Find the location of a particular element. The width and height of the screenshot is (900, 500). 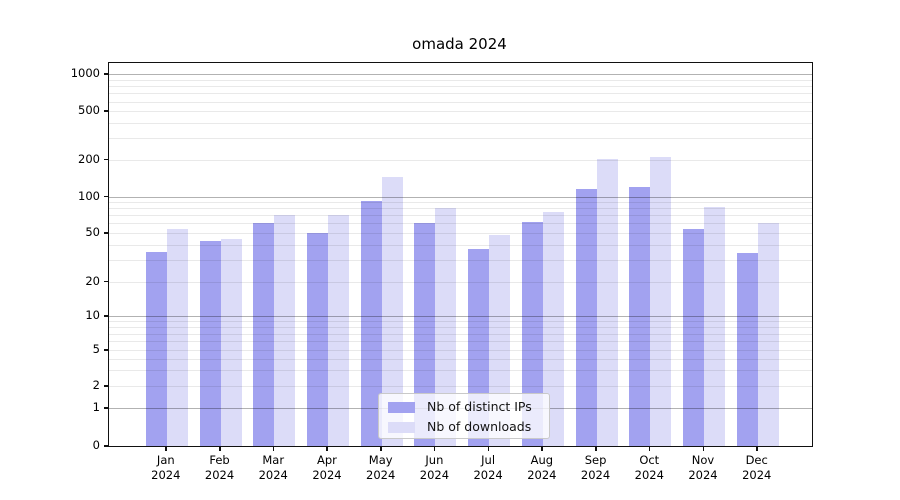

x-tick-label: May 2024 is located at coordinates (381, 468).